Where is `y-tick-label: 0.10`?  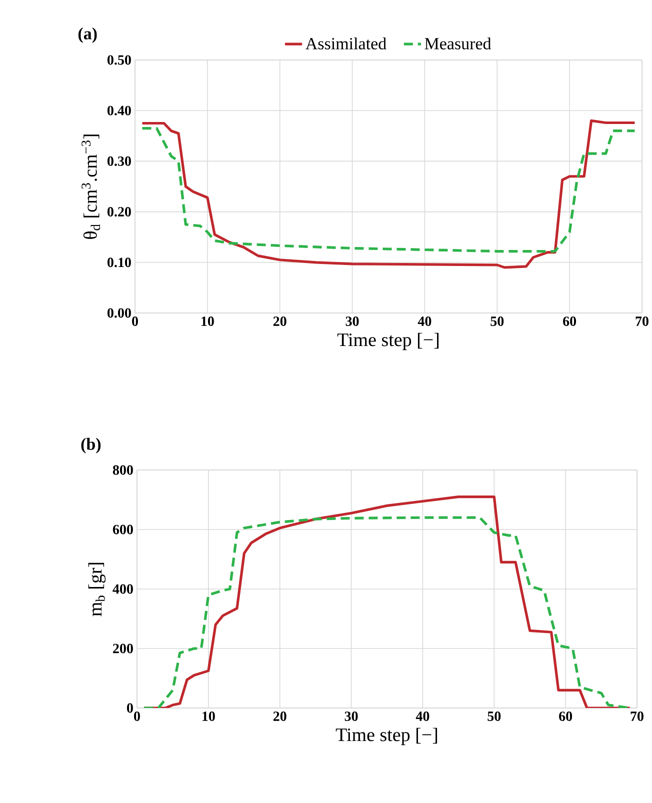
y-tick-label: 0.10 is located at coordinates (119, 263).